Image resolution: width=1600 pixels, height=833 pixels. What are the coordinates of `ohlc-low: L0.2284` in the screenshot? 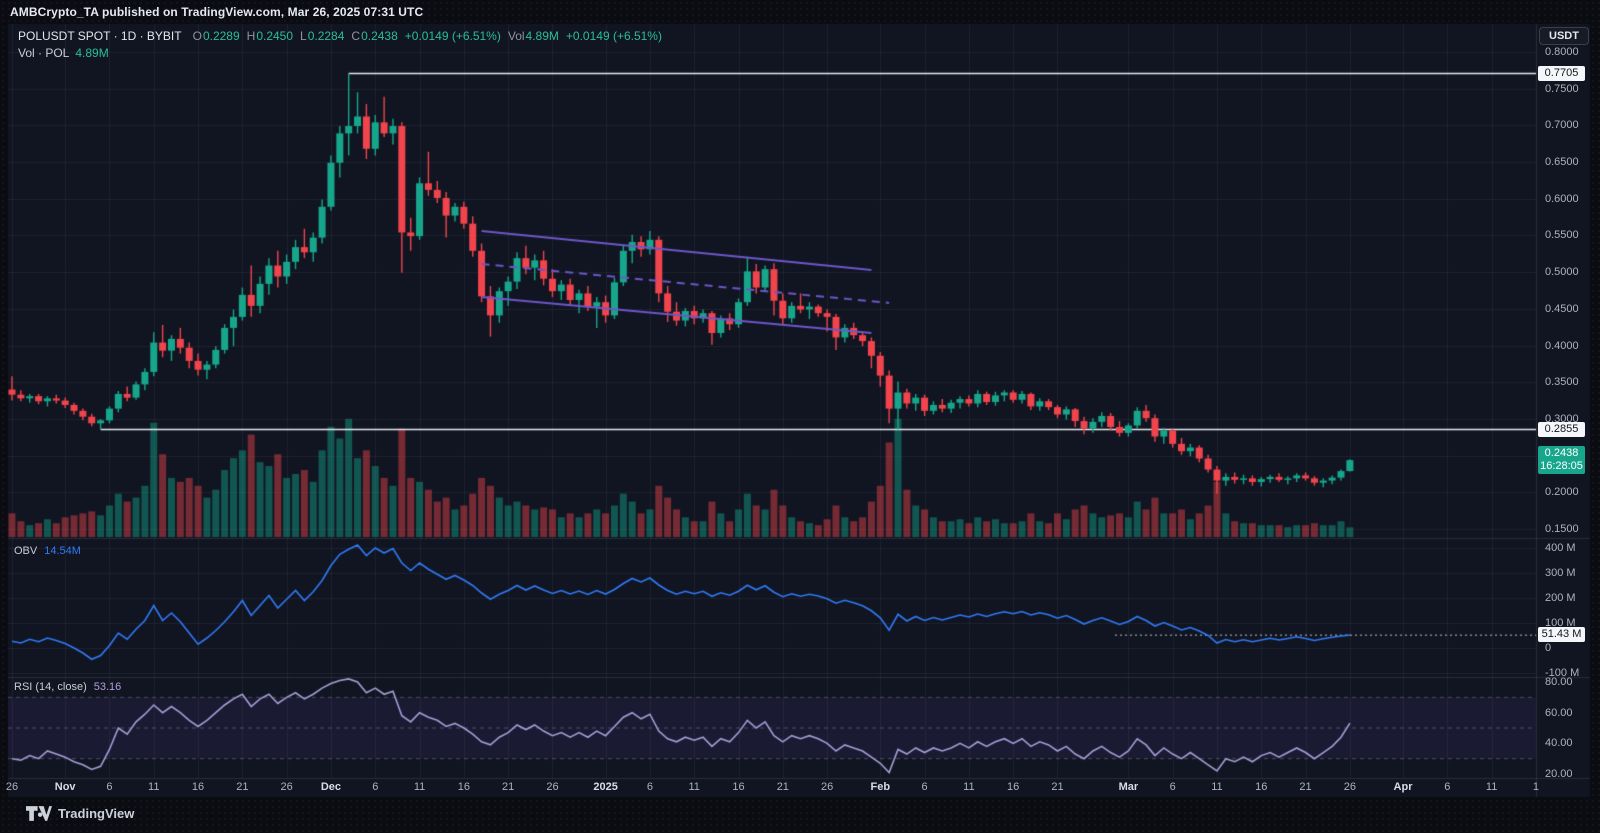 It's located at (322, 36).